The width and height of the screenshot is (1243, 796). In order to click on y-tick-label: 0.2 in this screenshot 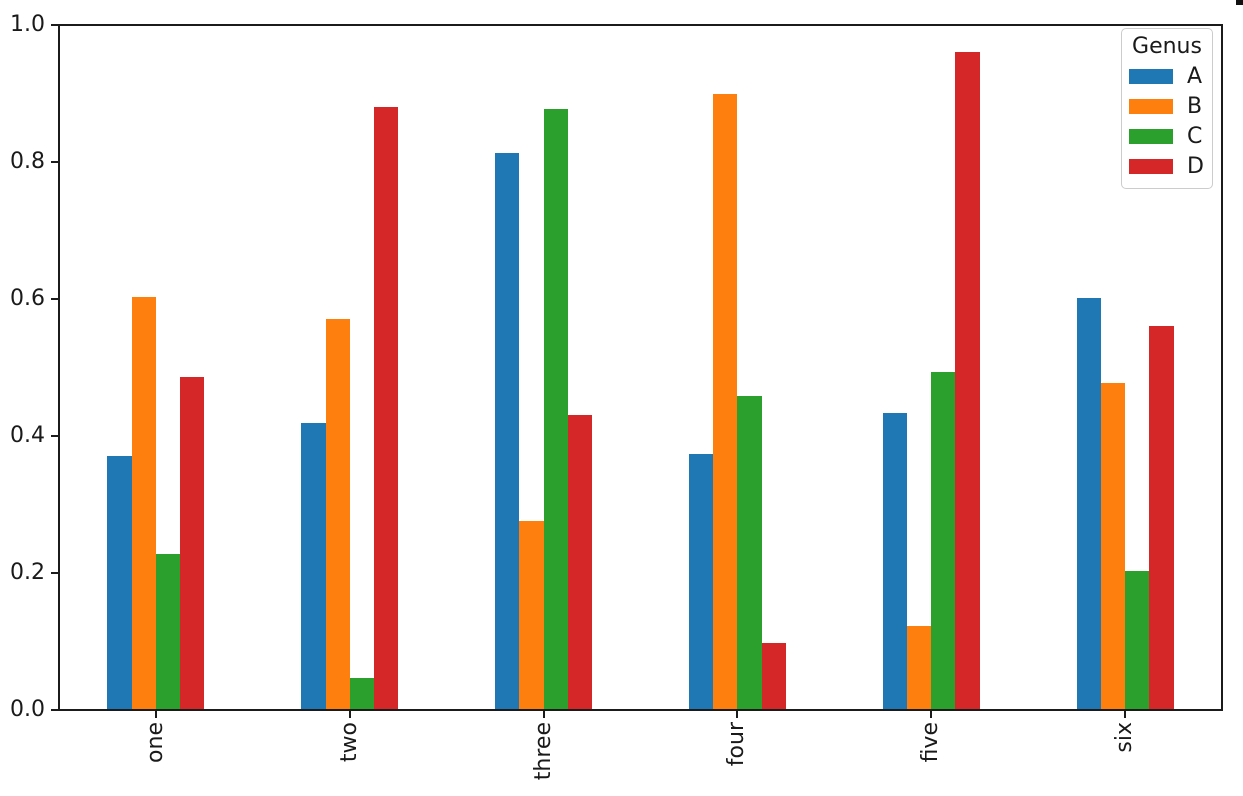, I will do `click(27, 572)`.